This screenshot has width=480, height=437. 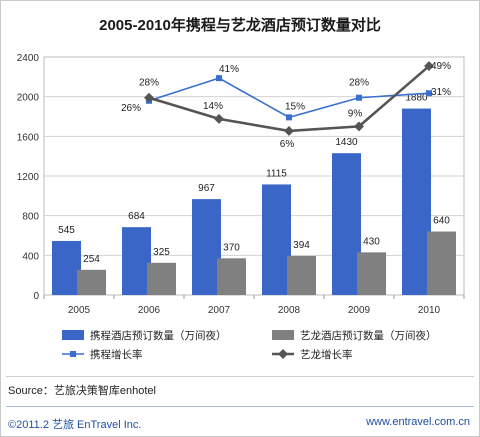 I want to click on x-tick-label: 2009, so click(x=359, y=310).